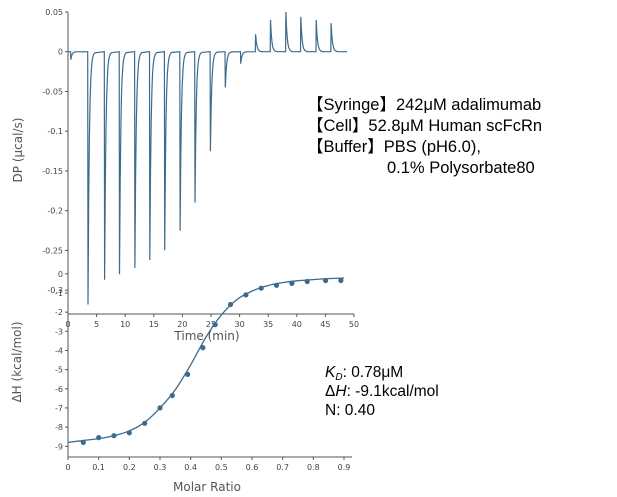 The image size is (617, 497). What do you see at coordinates (59, 350) in the screenshot?
I see `isotherm-y-tick-label: -4` at bounding box center [59, 350].